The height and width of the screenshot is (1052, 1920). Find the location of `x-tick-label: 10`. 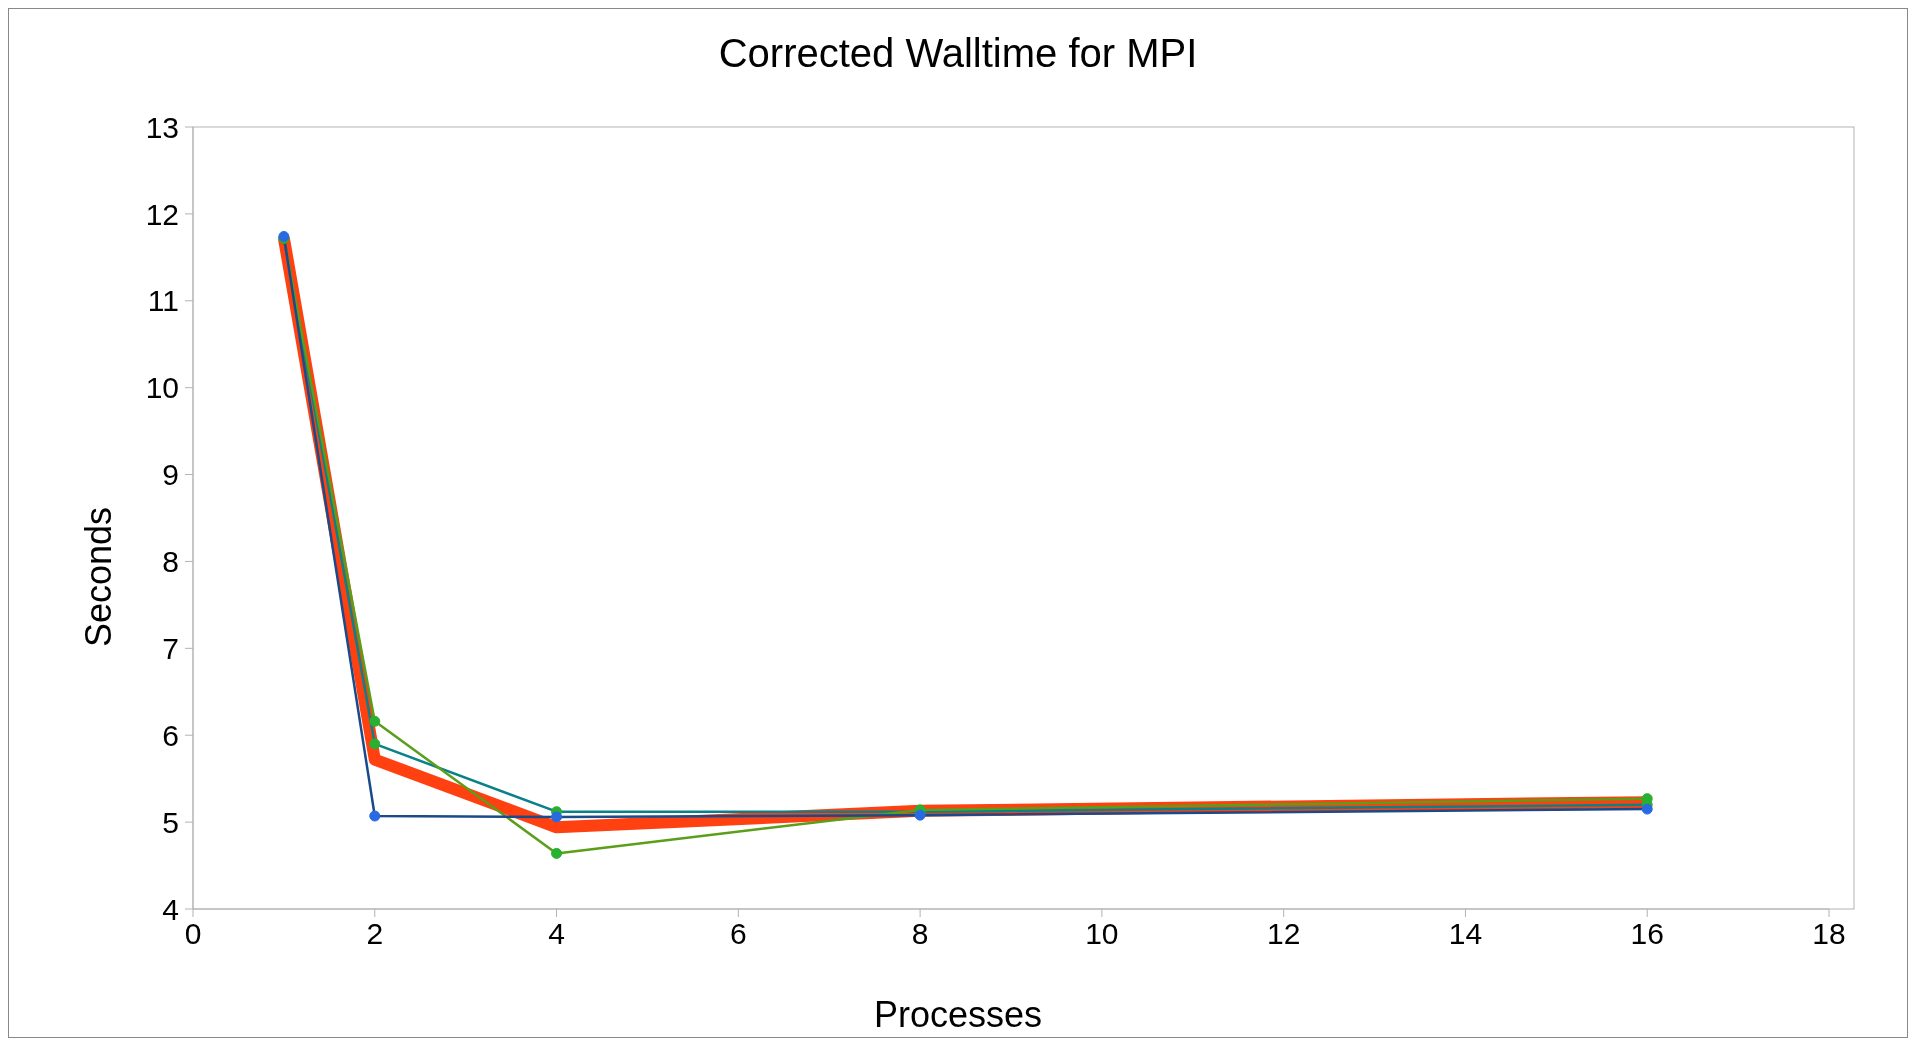

x-tick-label: 10 is located at coordinates (1102, 934).